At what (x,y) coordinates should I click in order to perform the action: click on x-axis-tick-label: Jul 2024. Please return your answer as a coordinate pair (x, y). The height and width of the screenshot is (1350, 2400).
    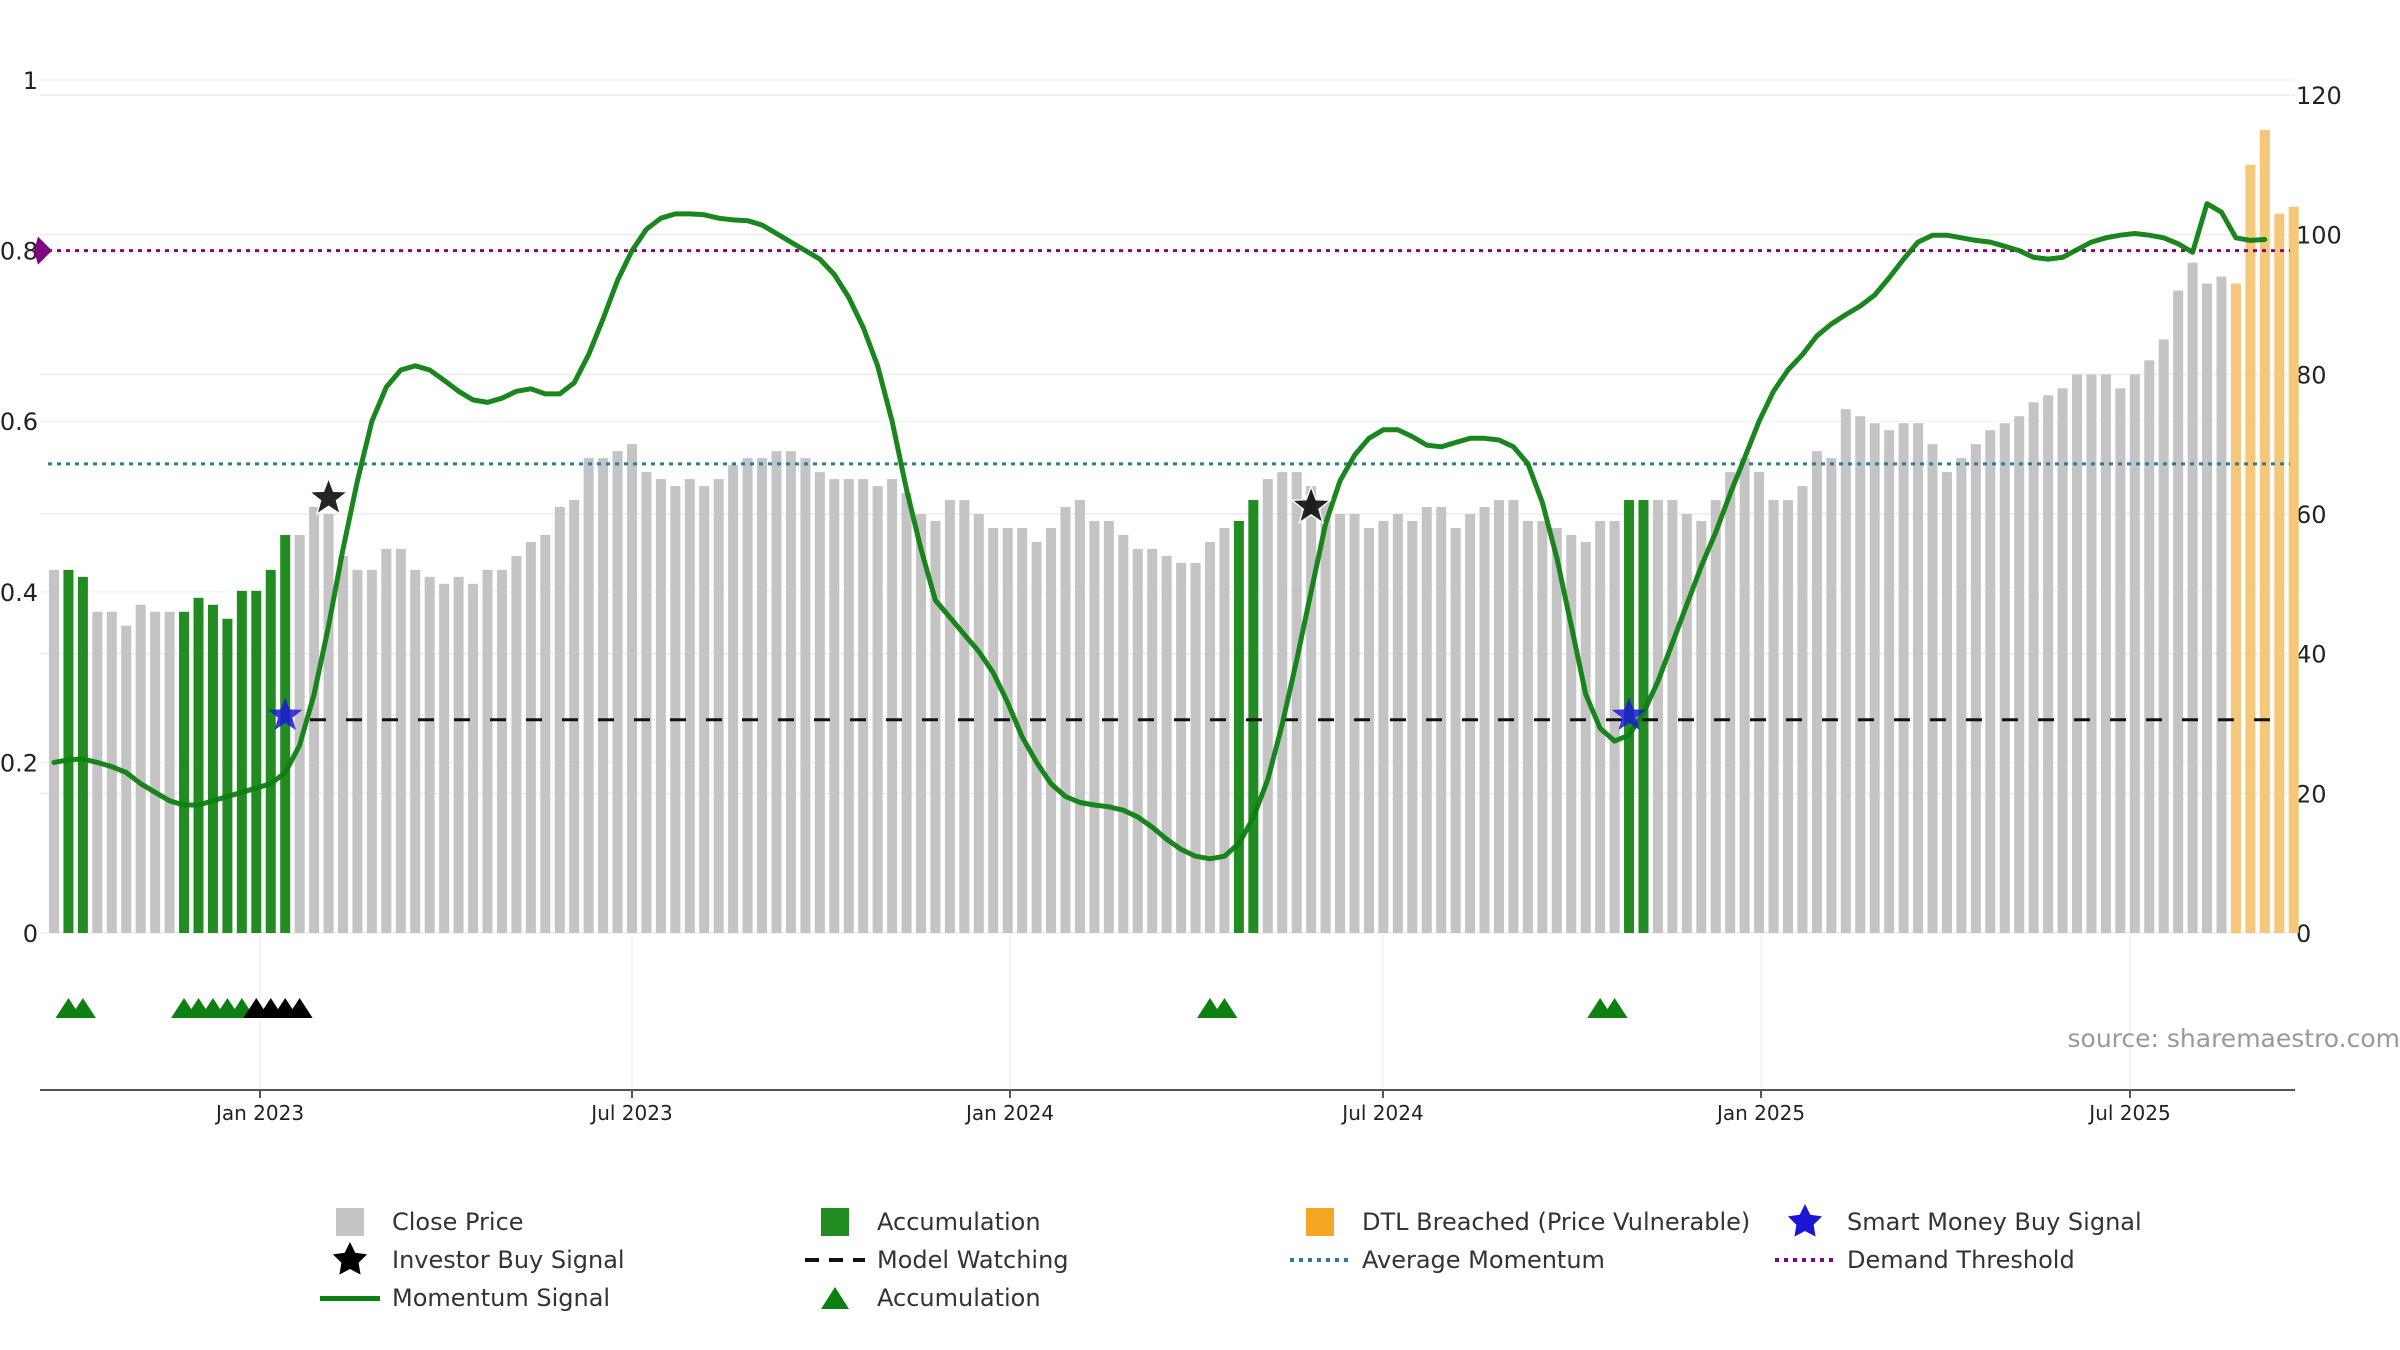
    Looking at the image, I should click on (1381, 1113).